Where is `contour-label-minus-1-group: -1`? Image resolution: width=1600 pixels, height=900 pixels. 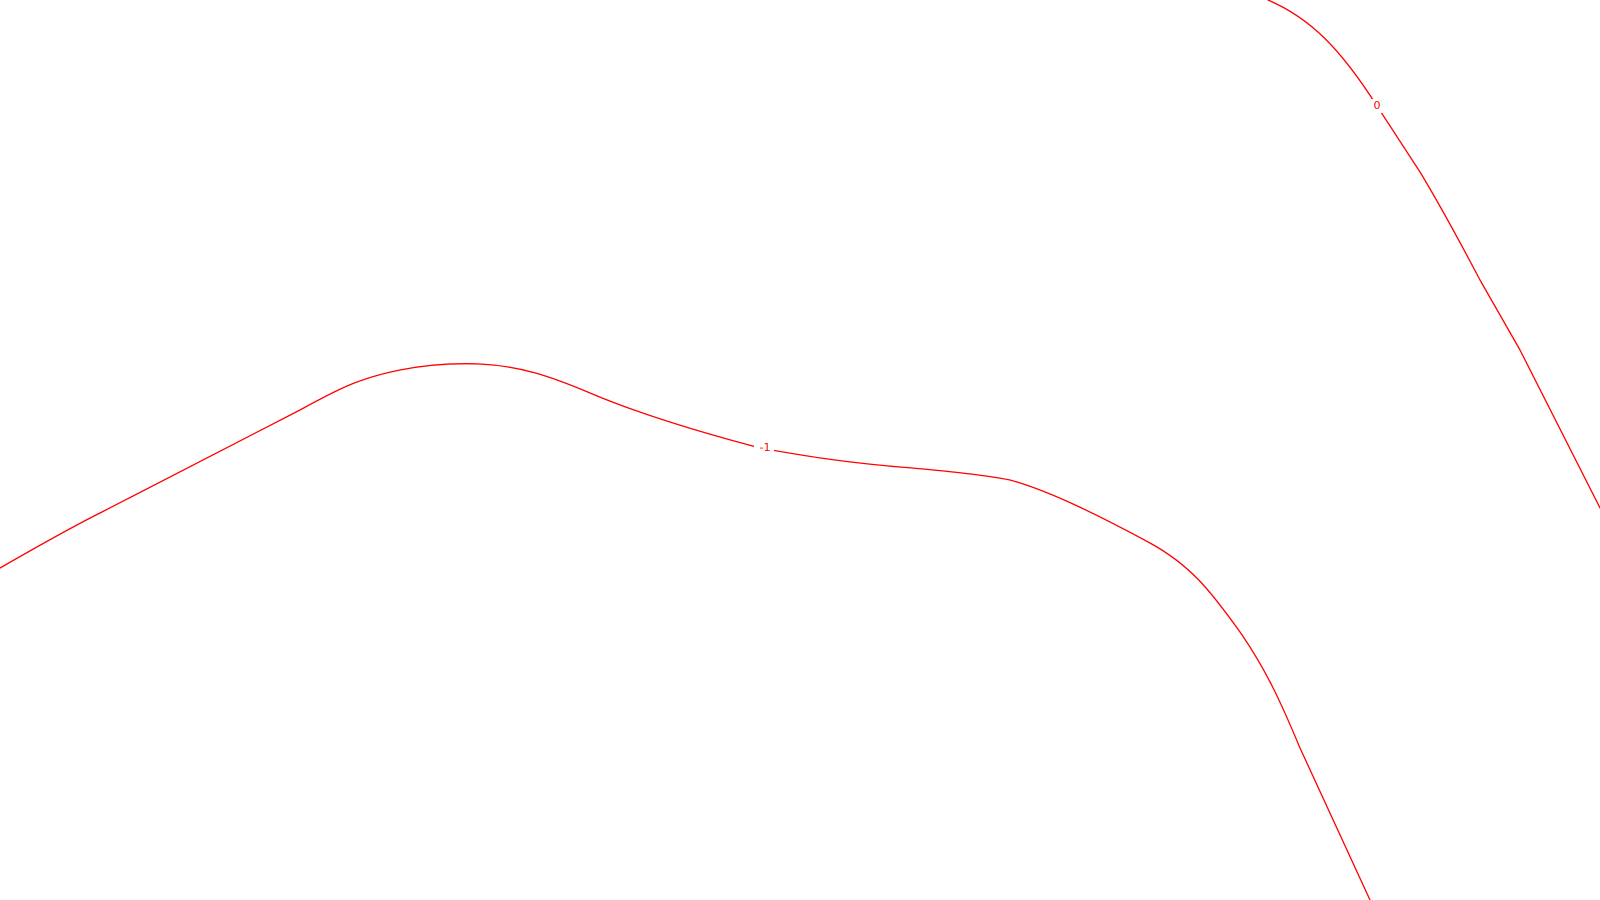
contour-label-minus-1-group: -1 is located at coordinates (764, 447).